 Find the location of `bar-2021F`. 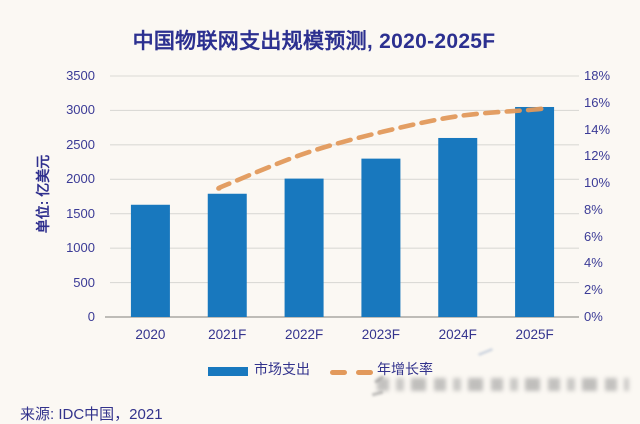

bar-2021F is located at coordinates (227, 255).